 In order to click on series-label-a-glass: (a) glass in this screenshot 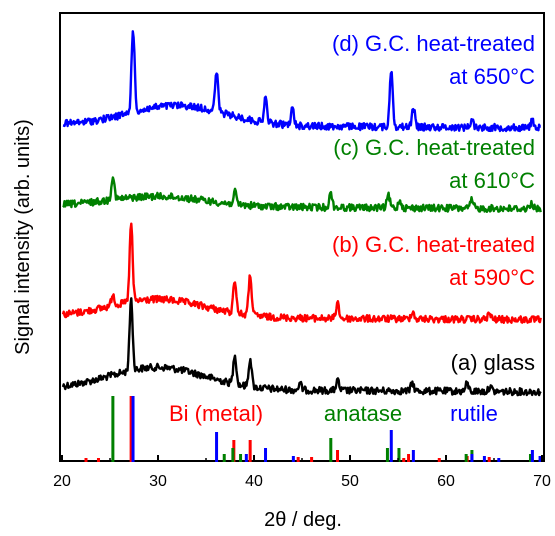, I will do `click(493, 362)`.